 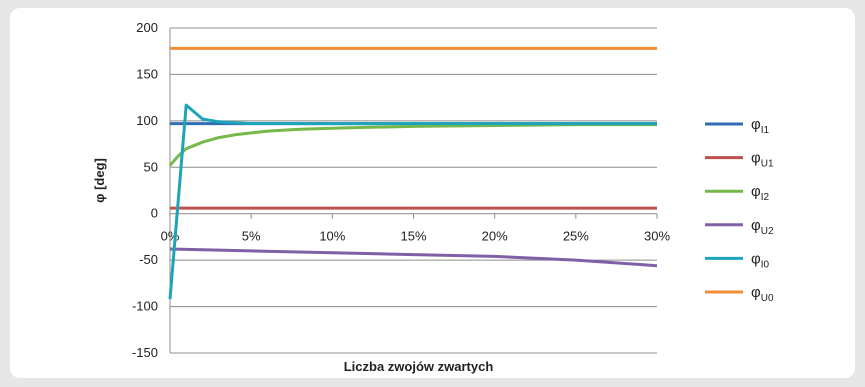 What do you see at coordinates (99, 180) in the screenshot?
I see `y-axis-title: φ [deg]` at bounding box center [99, 180].